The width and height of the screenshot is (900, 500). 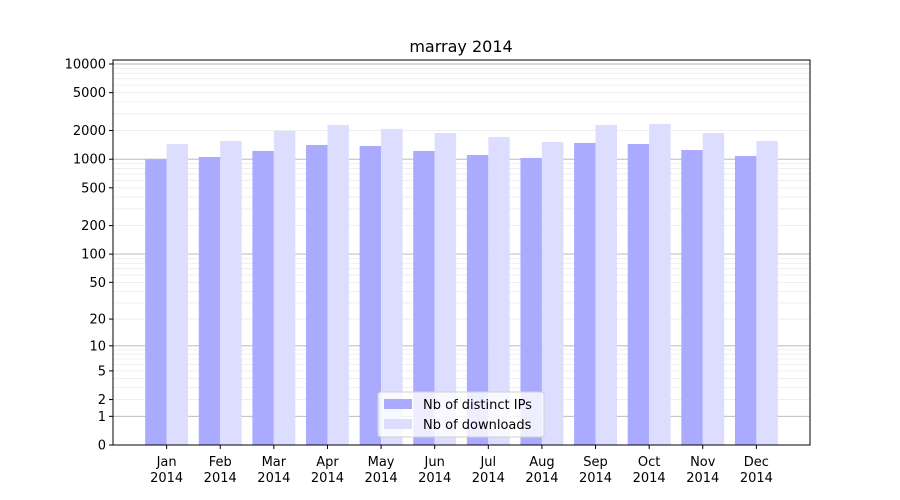 What do you see at coordinates (703, 462) in the screenshot?
I see `x-tick-label-month: Nov` at bounding box center [703, 462].